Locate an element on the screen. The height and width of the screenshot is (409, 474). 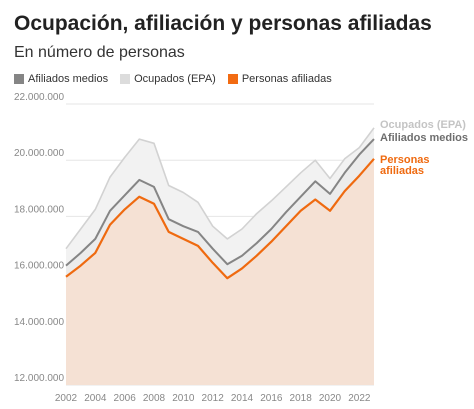
x-tick-label: 2014 is located at coordinates (242, 398).